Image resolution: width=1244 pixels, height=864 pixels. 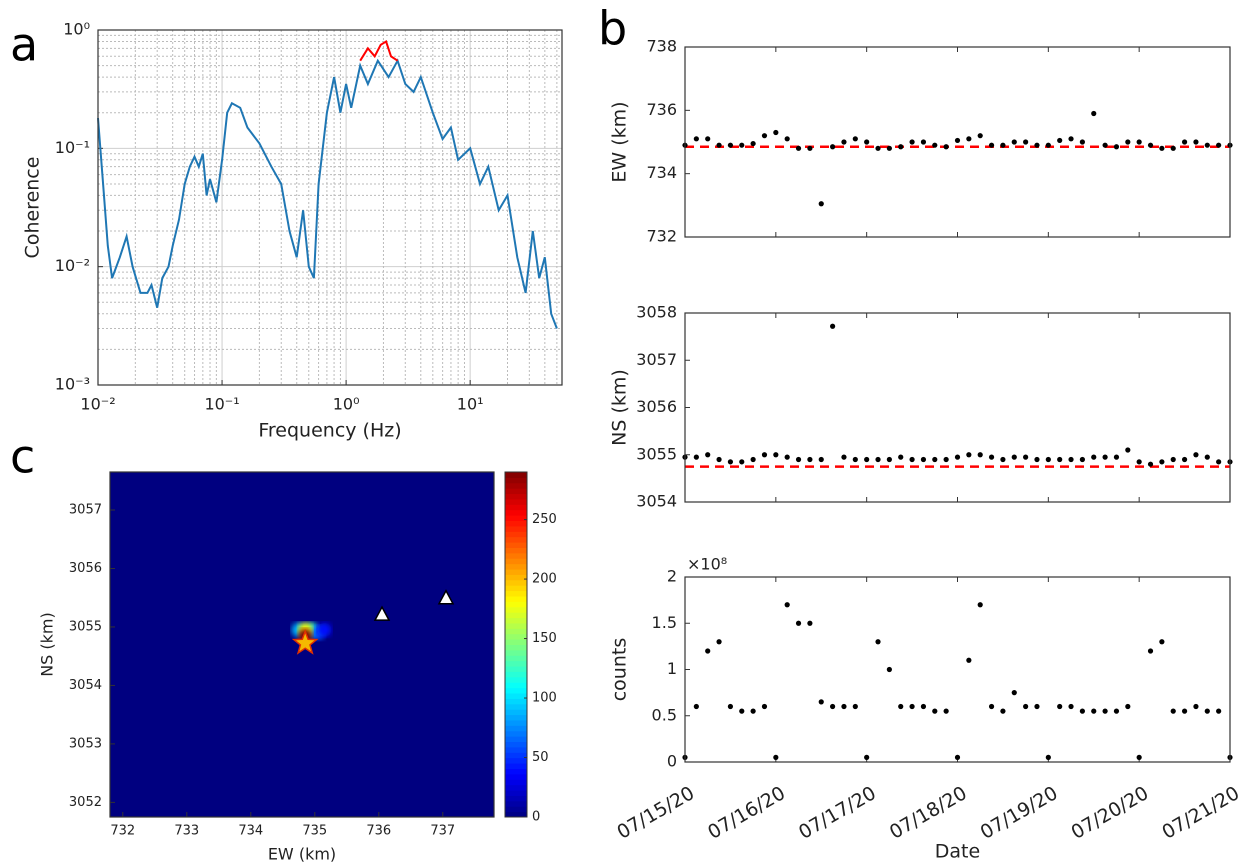 What do you see at coordinates (378, 831) in the screenshot?
I see `x-tick-label: 736` at bounding box center [378, 831].